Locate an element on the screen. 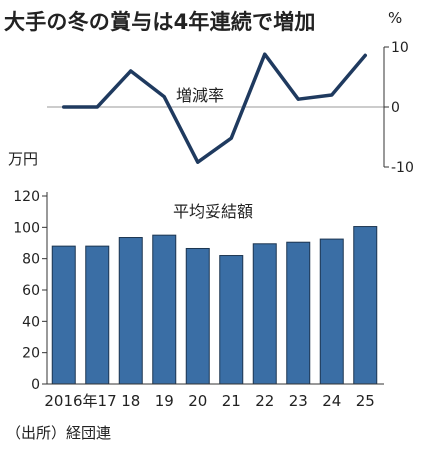 Image resolution: width=425 pixels, height=454 pixels. bar-x-tick-label: 18 is located at coordinates (130, 401).